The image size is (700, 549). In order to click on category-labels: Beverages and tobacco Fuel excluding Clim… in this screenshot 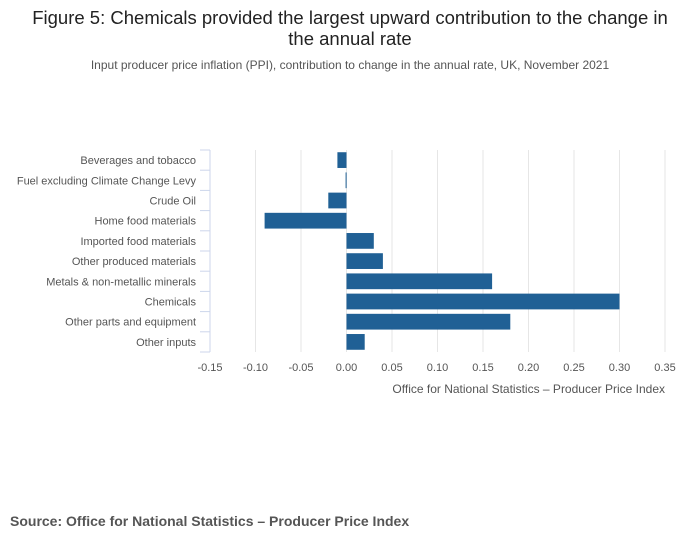, I will do `click(107, 252)`.